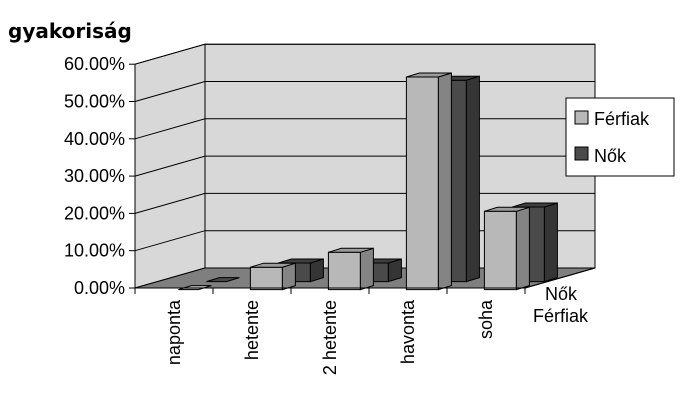 This screenshot has height=420, width=682. What do you see at coordinates (561, 294) in the screenshot?
I see `depth-label: Nők` at bounding box center [561, 294].